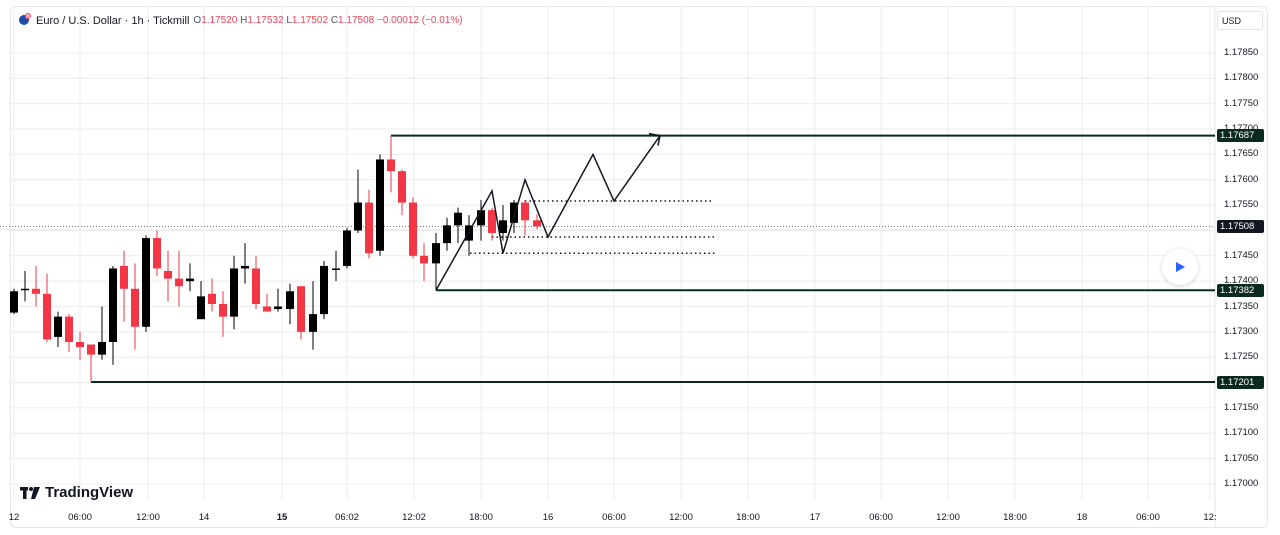  What do you see at coordinates (1210, 517) in the screenshot?
I see `time-axis-label: 12:` at bounding box center [1210, 517].